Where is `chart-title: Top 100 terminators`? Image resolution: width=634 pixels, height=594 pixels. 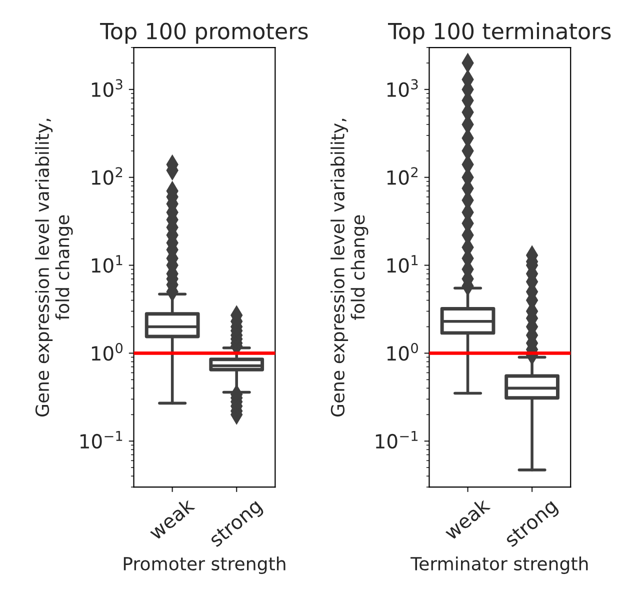 chart-title: Top 100 terminators is located at coordinates (499, 33).